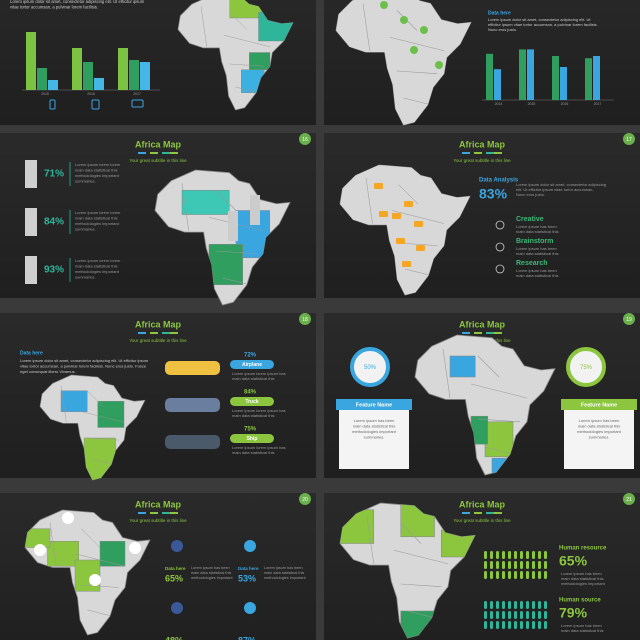 The width and height of the screenshot is (640, 640). What do you see at coordinates (252, 402) in the screenshot?
I see `text: Truck` at bounding box center [252, 402].